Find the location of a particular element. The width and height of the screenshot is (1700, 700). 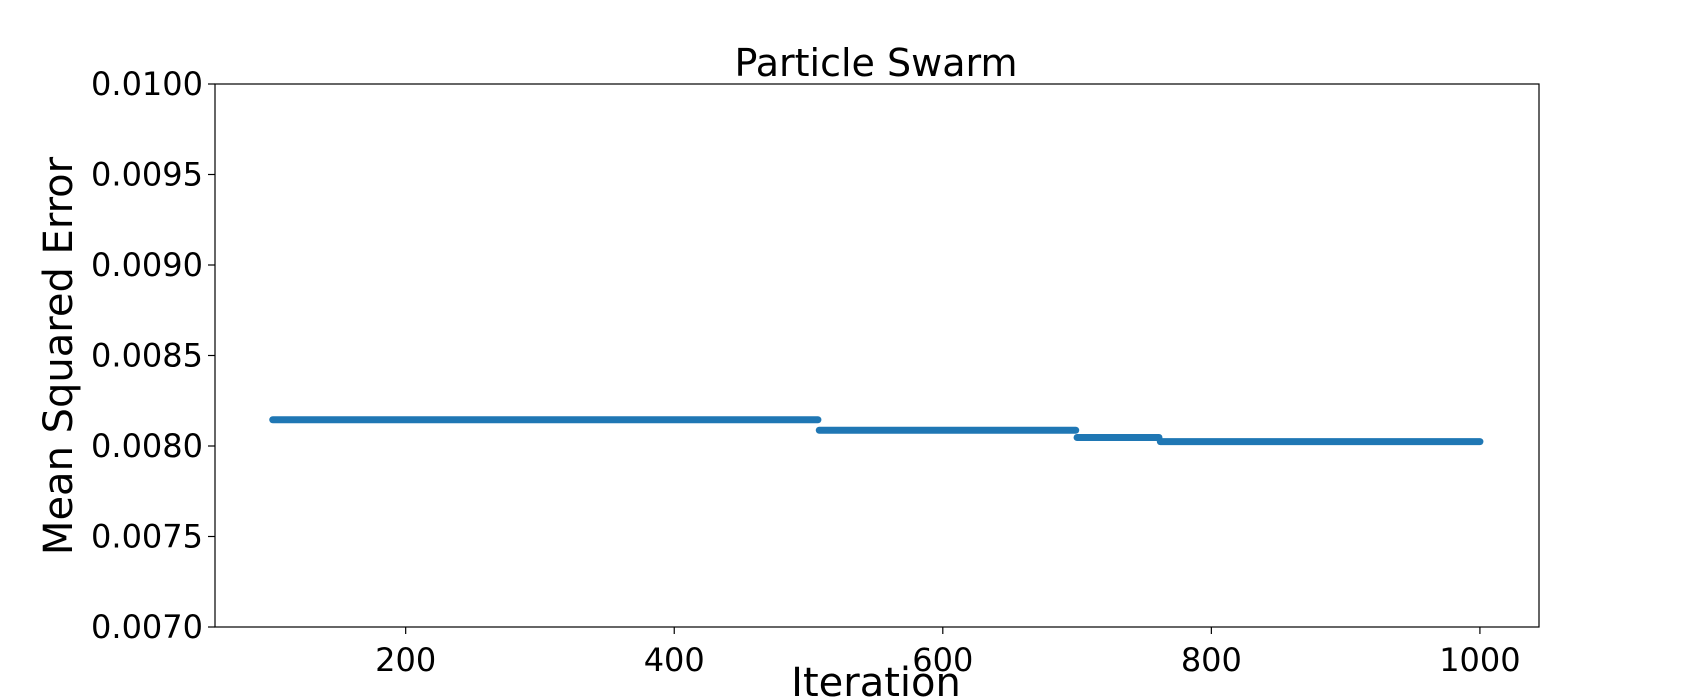

y-tick-label: 0.0085 is located at coordinates (147, 356).